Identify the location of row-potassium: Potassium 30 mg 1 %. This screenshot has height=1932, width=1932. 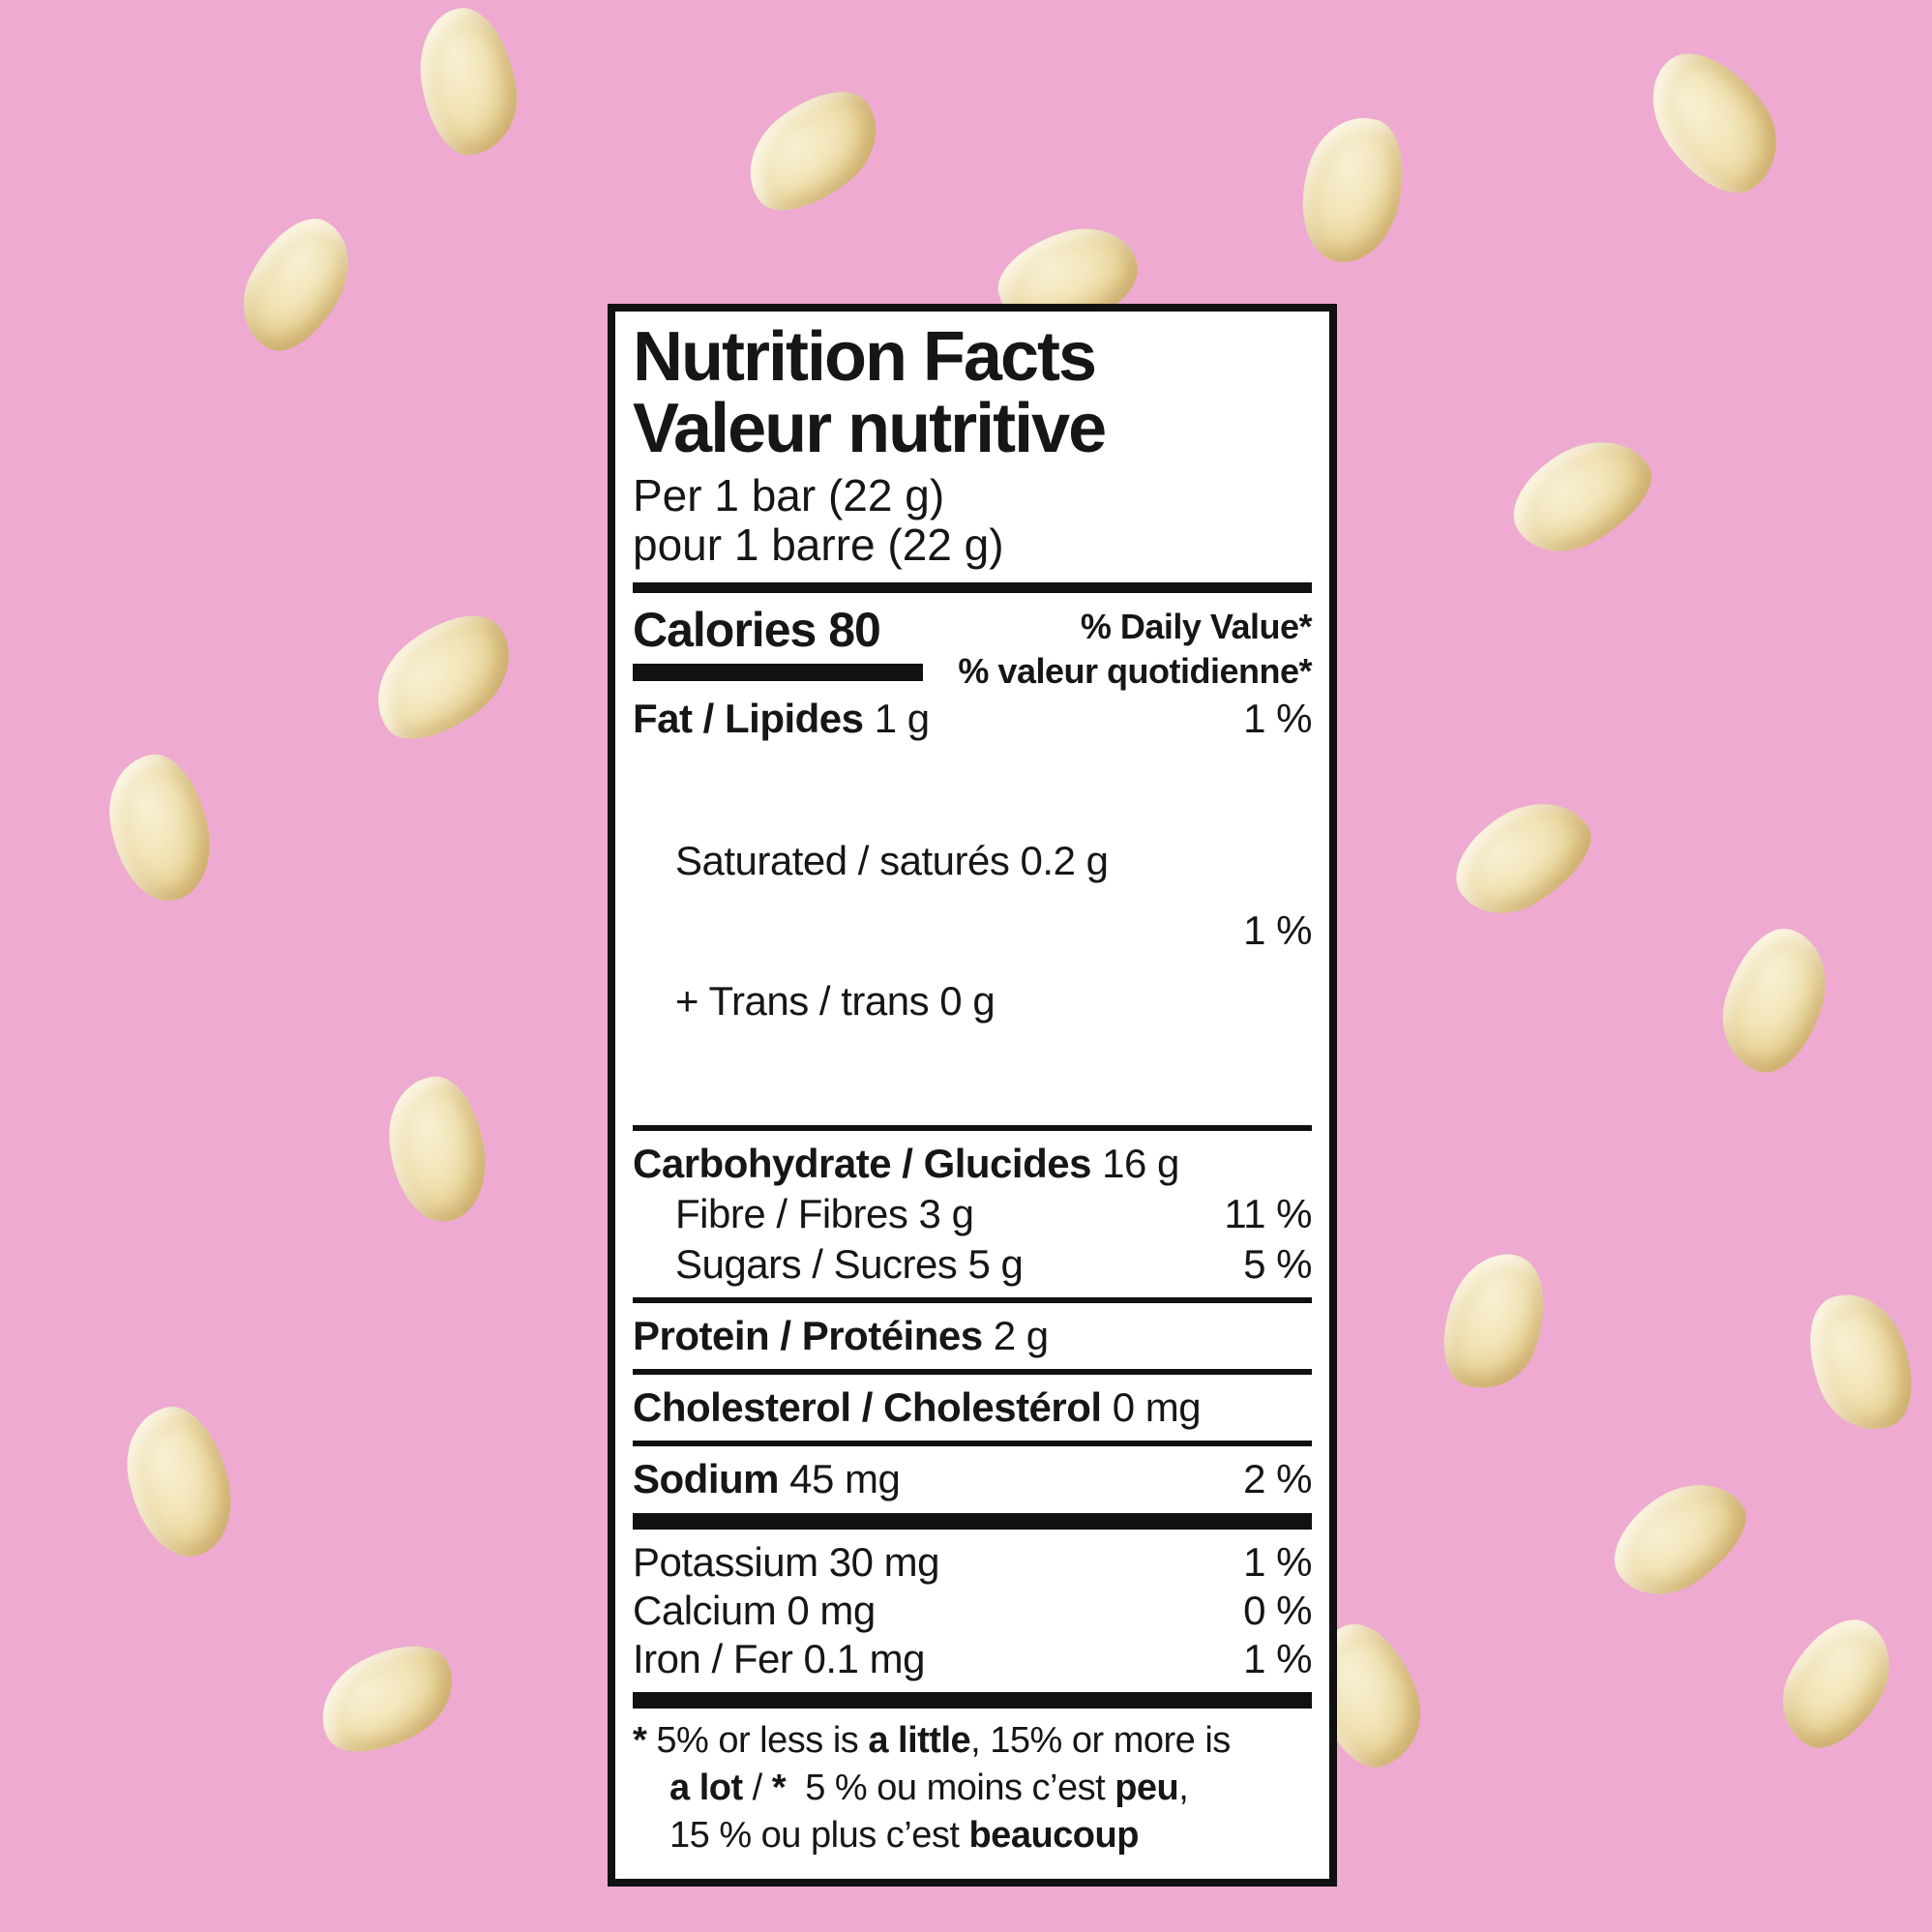
(972, 1562).